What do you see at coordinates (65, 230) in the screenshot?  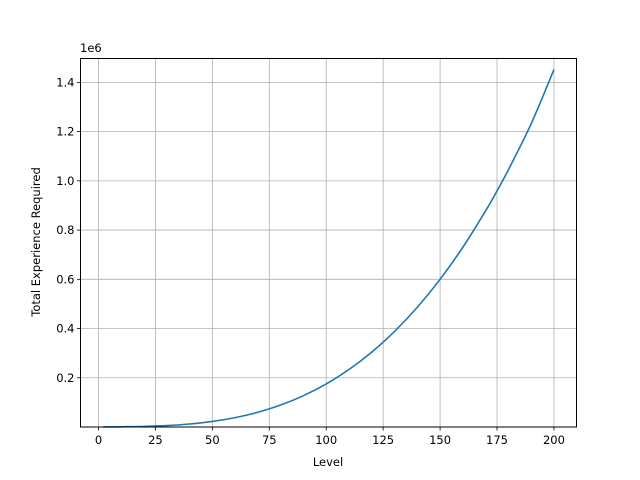 I see `y-tick-label: 0.8` at bounding box center [65, 230].